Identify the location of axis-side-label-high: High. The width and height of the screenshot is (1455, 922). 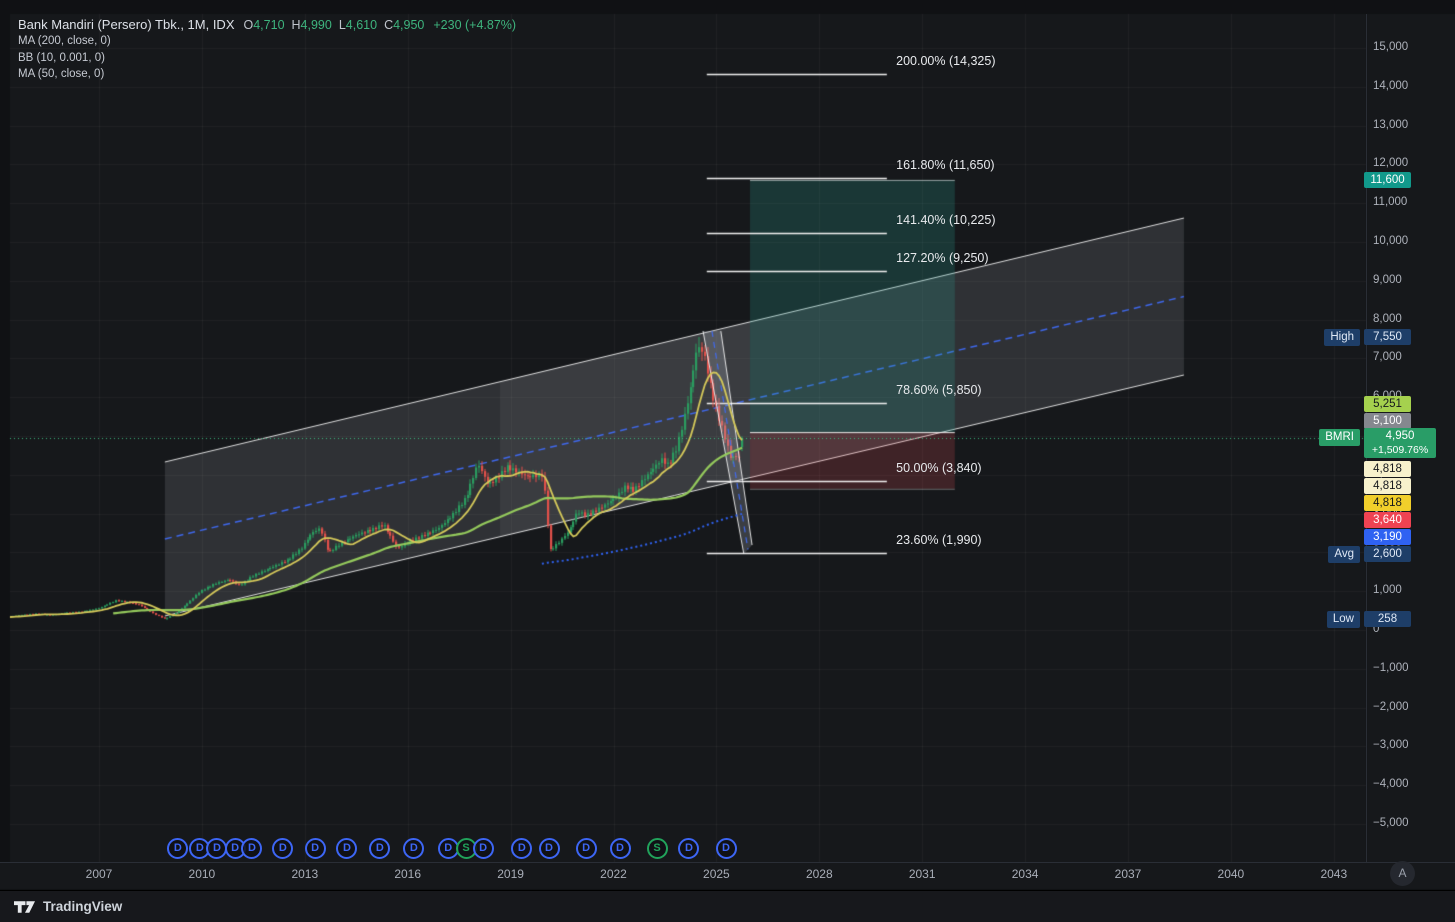
(1342, 337).